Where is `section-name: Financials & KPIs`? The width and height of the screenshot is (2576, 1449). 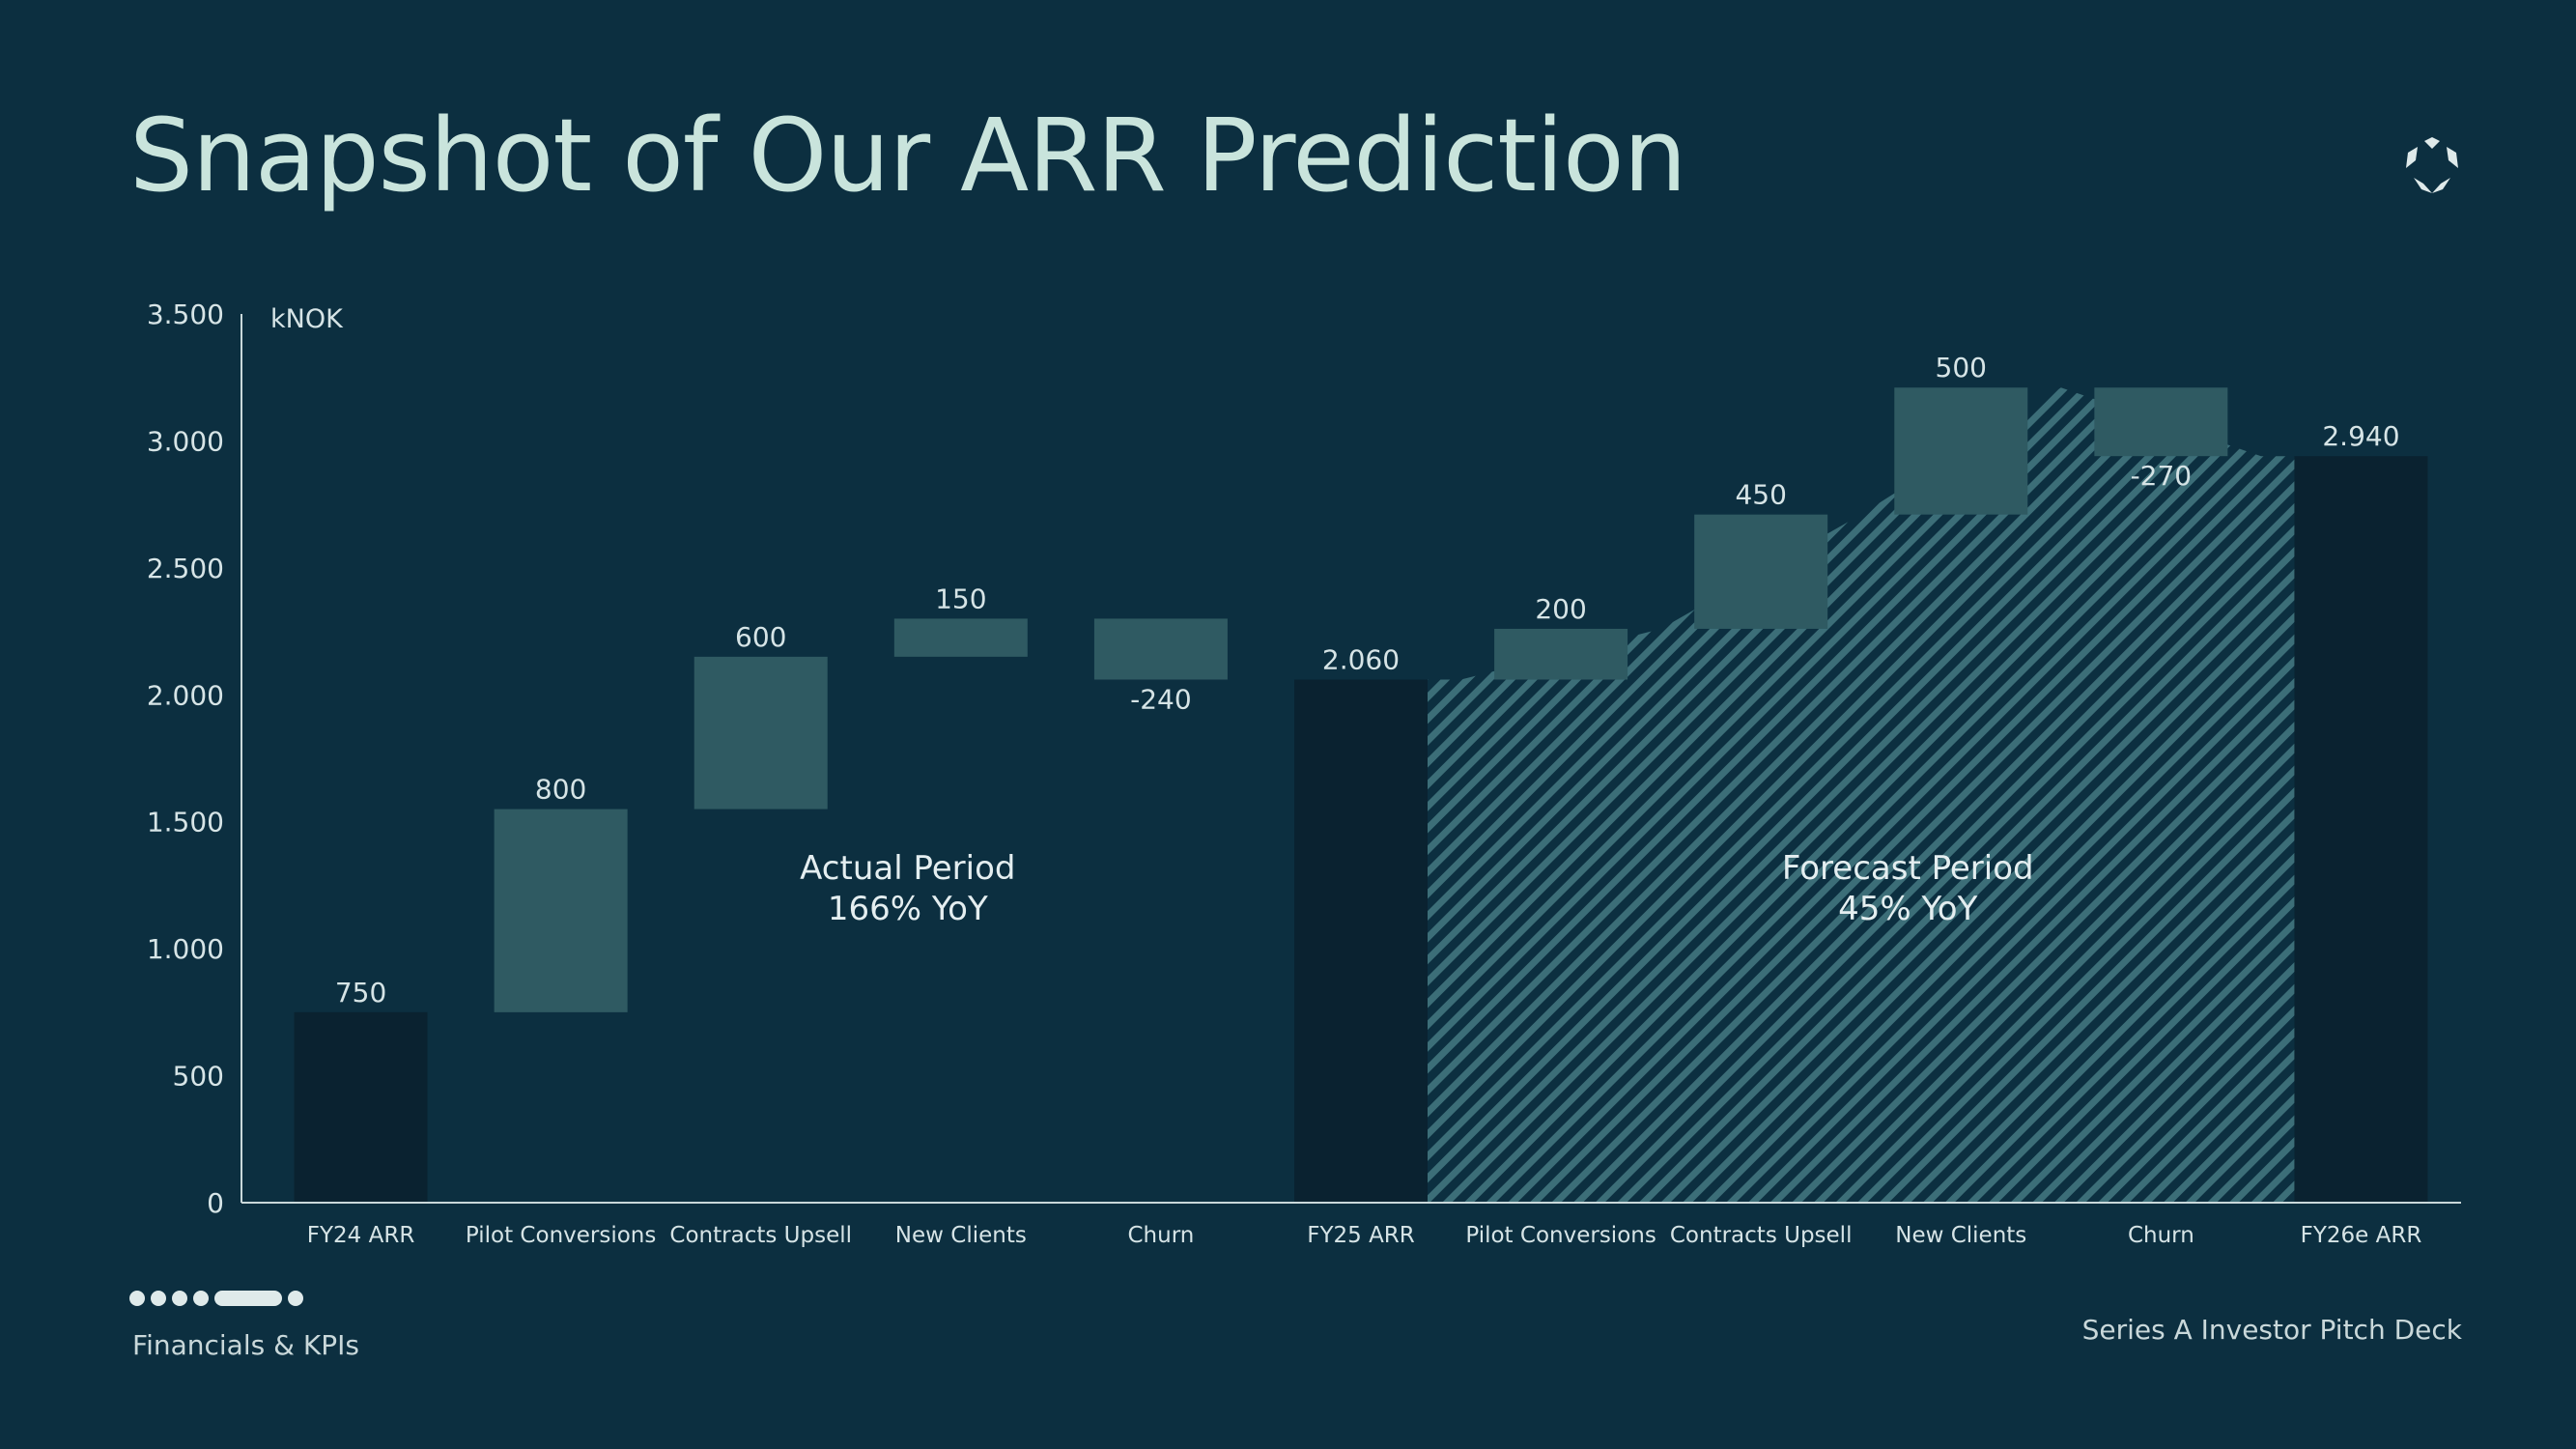
section-name: Financials & KPIs is located at coordinates (245, 1345).